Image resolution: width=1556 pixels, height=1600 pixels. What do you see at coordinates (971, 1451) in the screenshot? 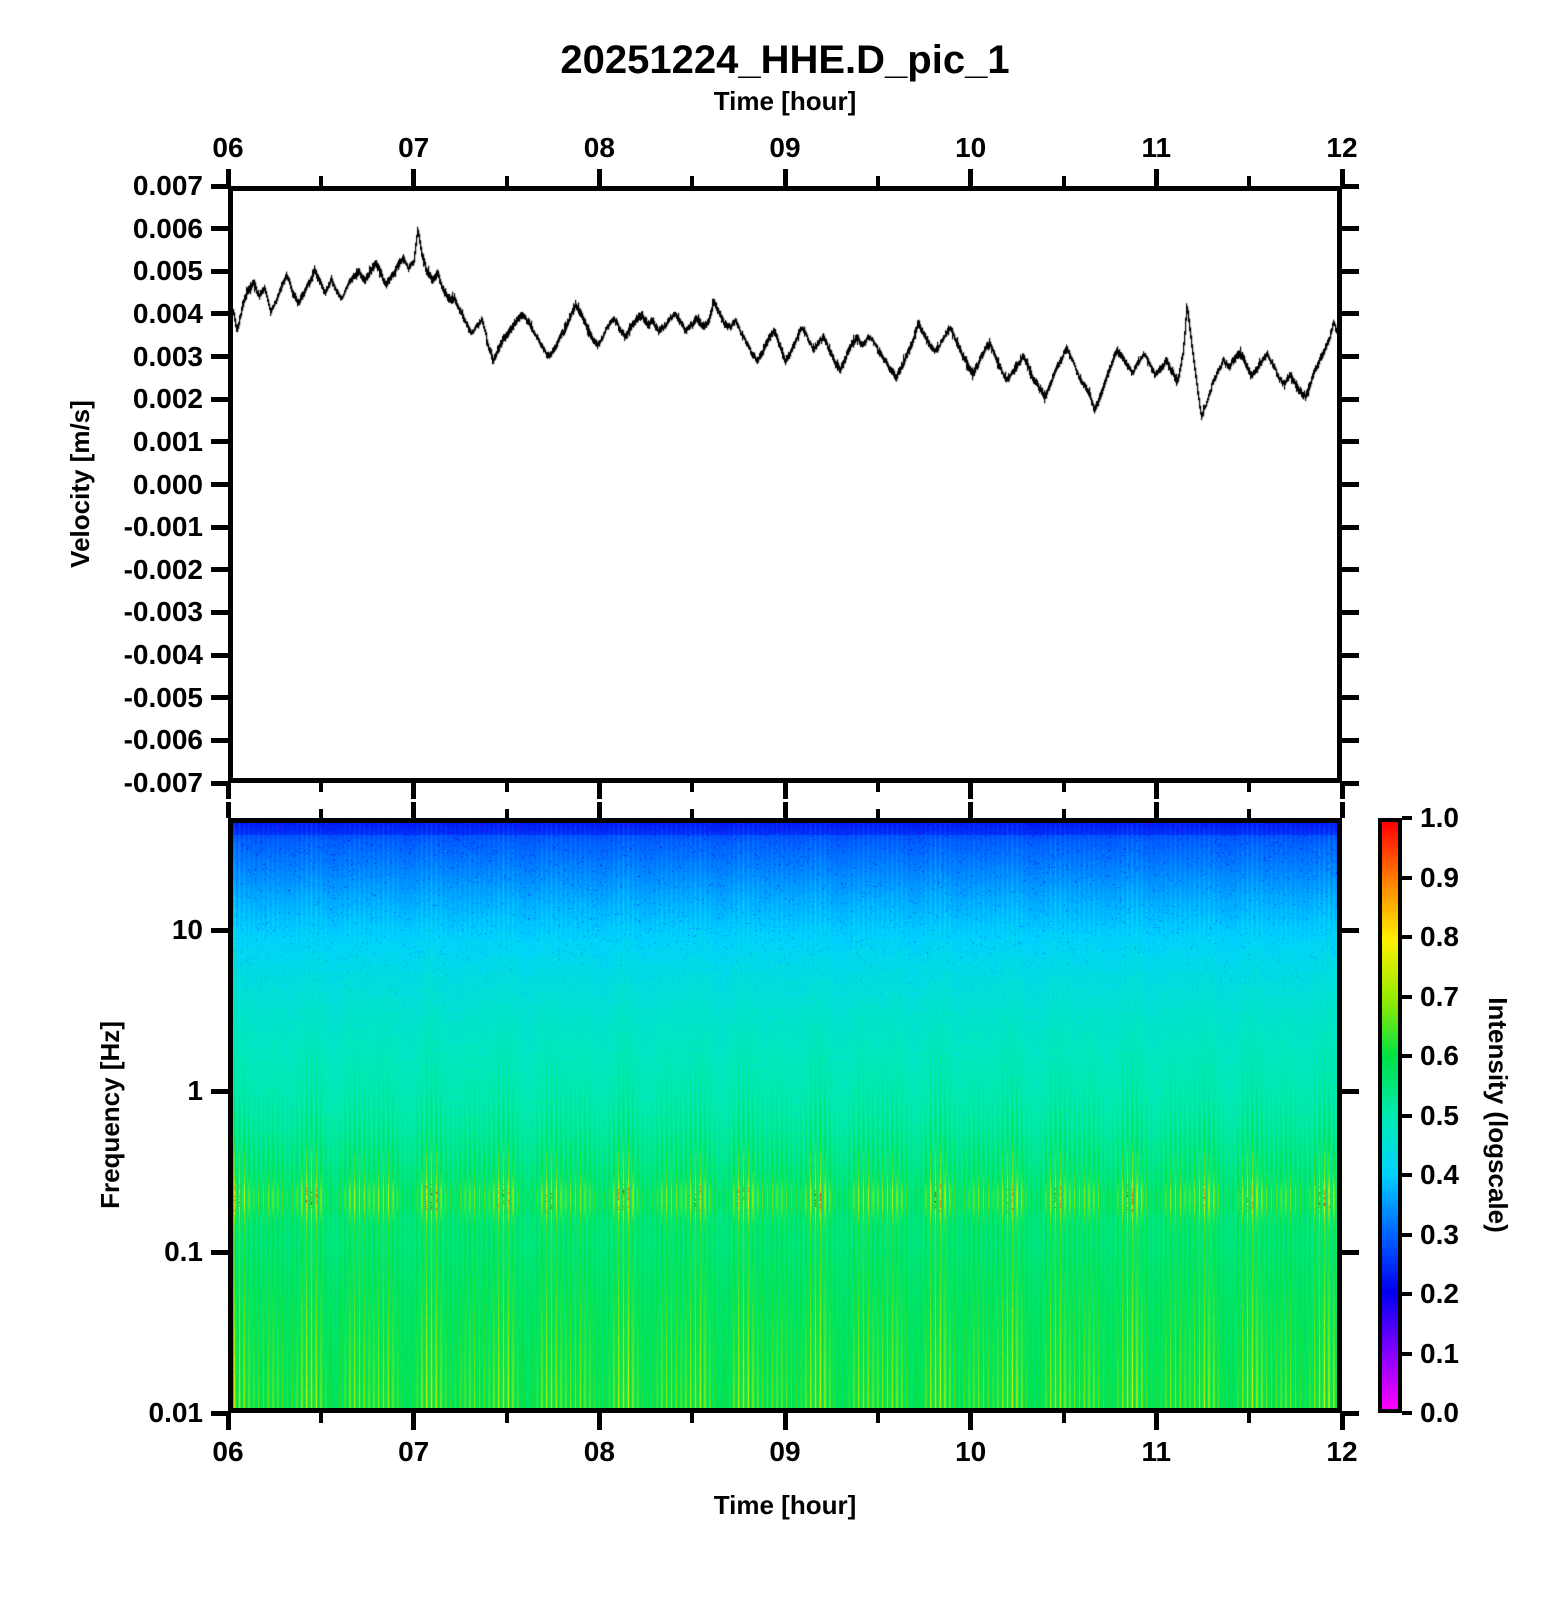
I see `bottom-x-tick-label: 10` at bounding box center [971, 1451].